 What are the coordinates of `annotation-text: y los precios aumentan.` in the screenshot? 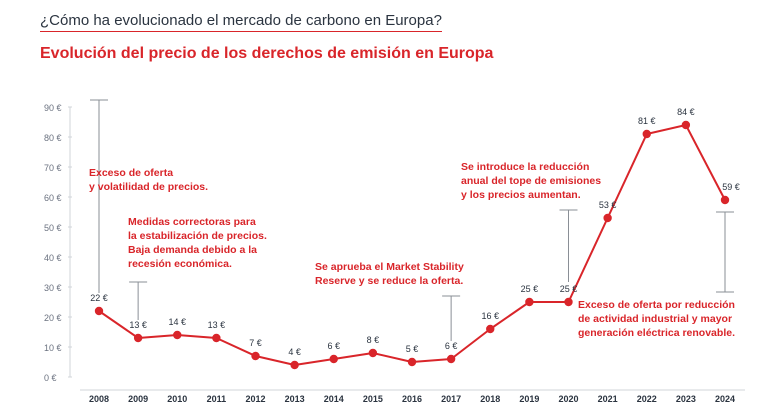 It's located at (521, 195).